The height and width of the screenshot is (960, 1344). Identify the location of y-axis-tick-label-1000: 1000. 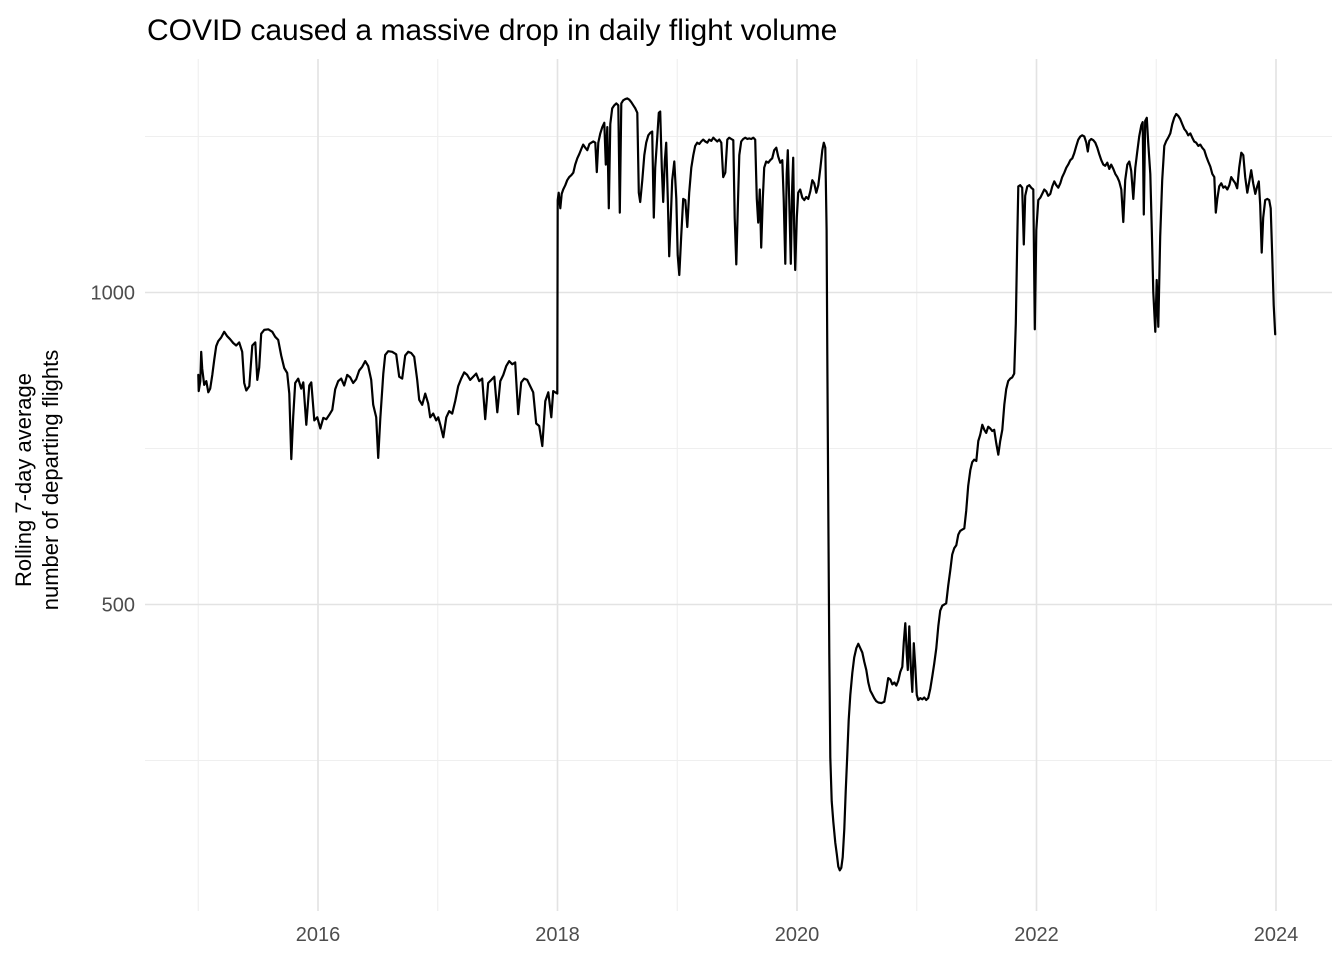
(113, 294).